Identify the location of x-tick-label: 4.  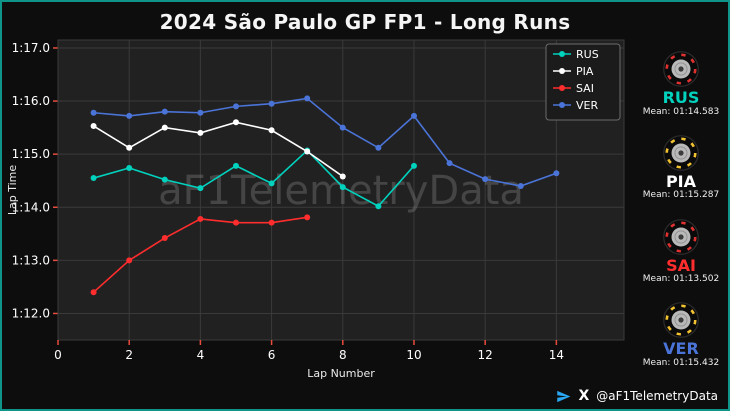
(201, 355).